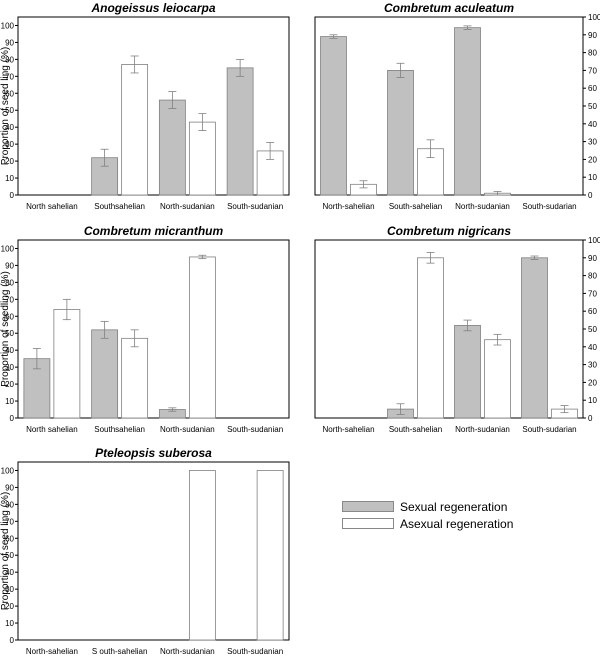  Describe the element at coordinates (154, 231) in the screenshot. I see `chart-title: Combretum micranthum` at that location.